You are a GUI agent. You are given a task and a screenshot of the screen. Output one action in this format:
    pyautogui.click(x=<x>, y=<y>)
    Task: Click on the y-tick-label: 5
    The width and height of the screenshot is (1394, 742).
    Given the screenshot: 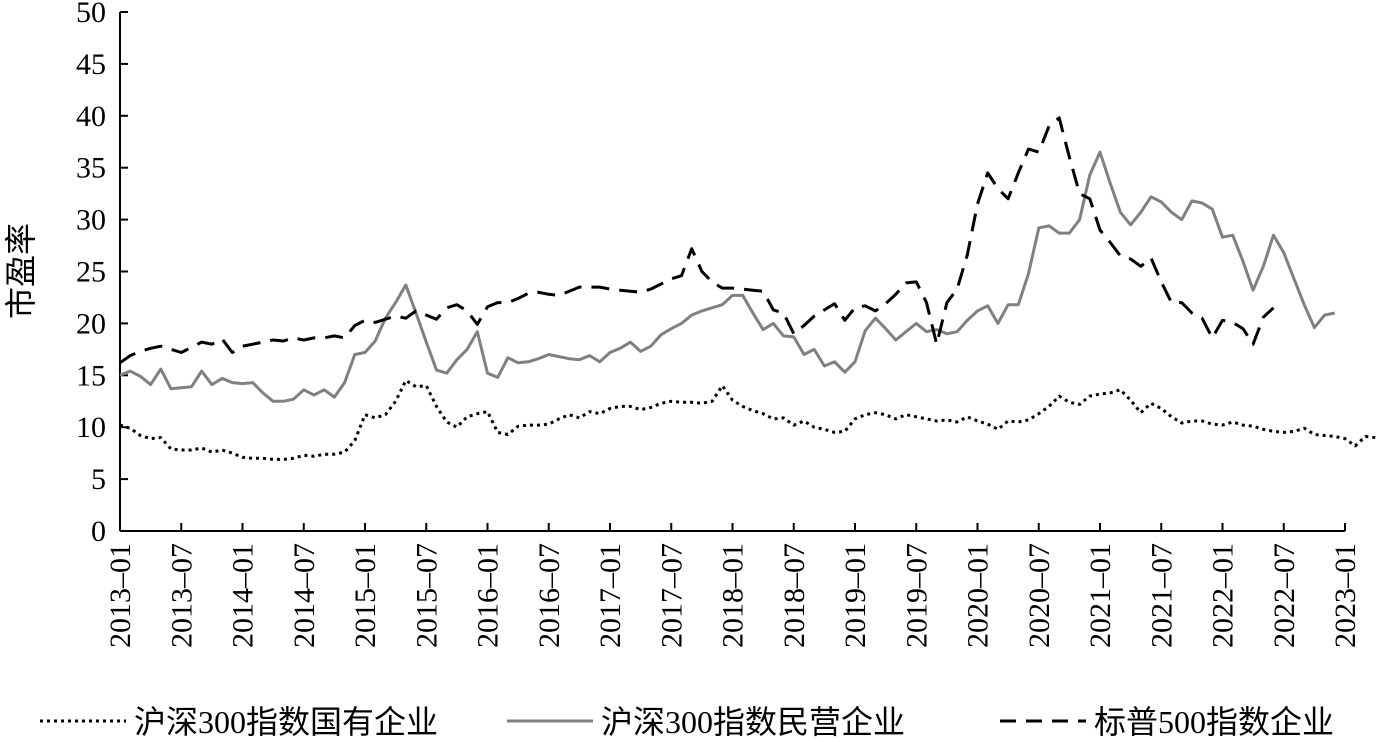 What is the action you would take?
    pyautogui.click(x=98, y=479)
    